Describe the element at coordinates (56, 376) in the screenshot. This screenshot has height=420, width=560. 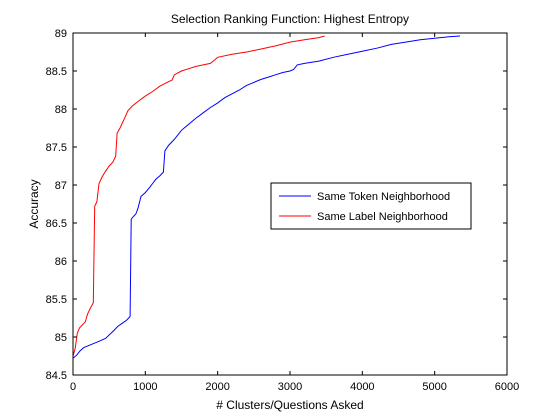
I see `y-tick-label: 84.5` at that location.